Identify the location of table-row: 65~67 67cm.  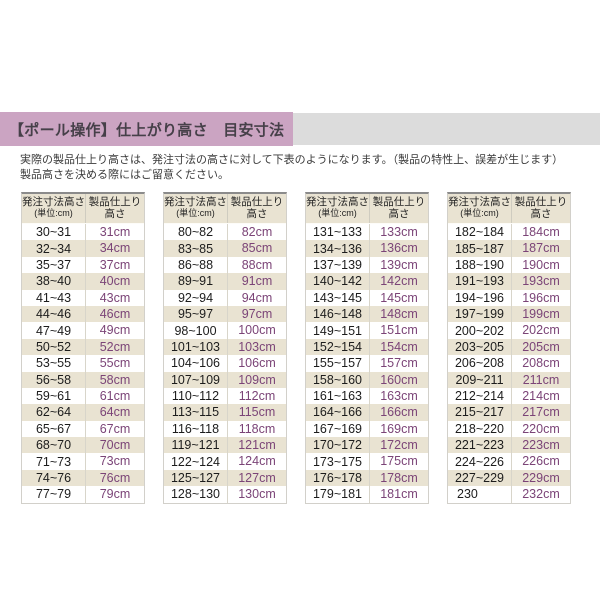
(83, 429).